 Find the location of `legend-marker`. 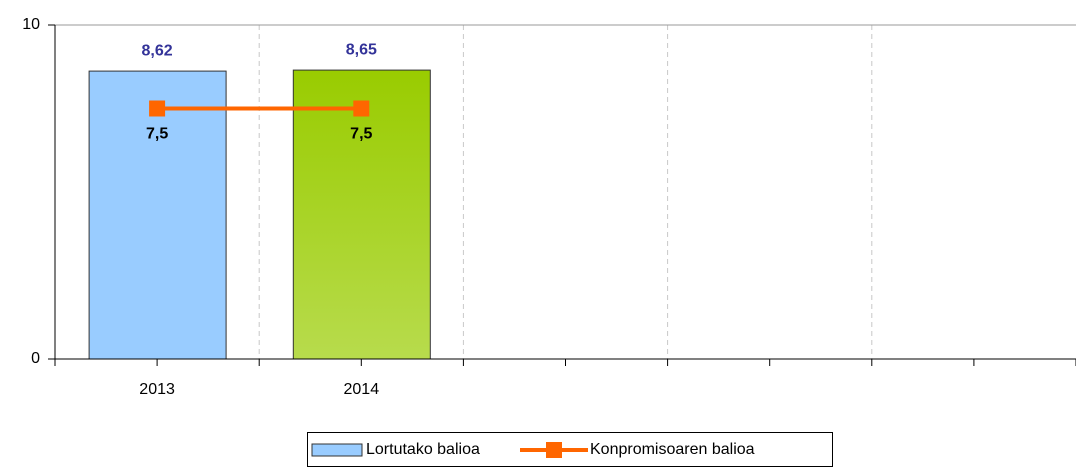

legend-marker is located at coordinates (554, 450).